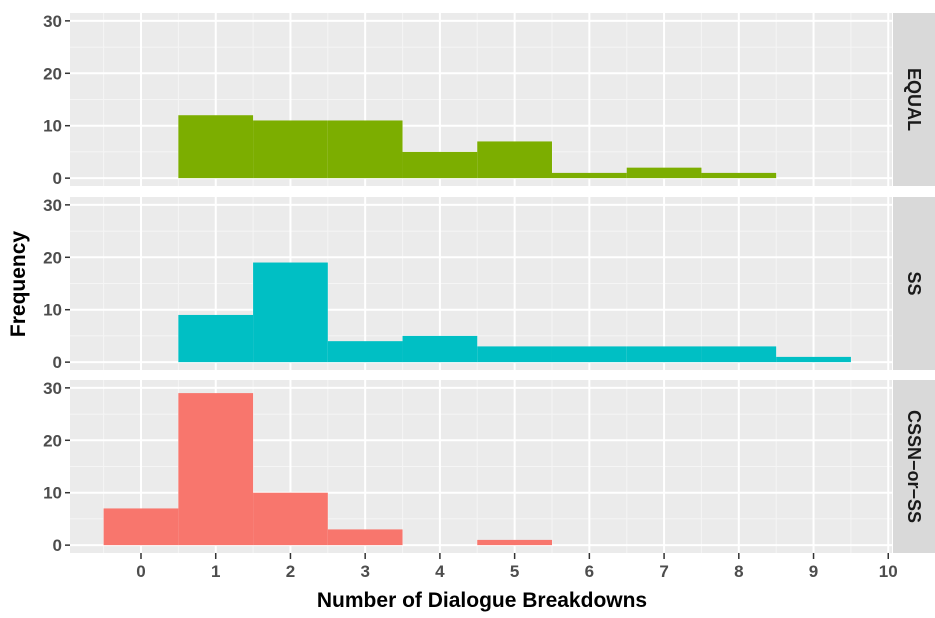 The width and height of the screenshot is (935, 618). I want to click on facet-strip-label: EQUAL, so click(914, 99).